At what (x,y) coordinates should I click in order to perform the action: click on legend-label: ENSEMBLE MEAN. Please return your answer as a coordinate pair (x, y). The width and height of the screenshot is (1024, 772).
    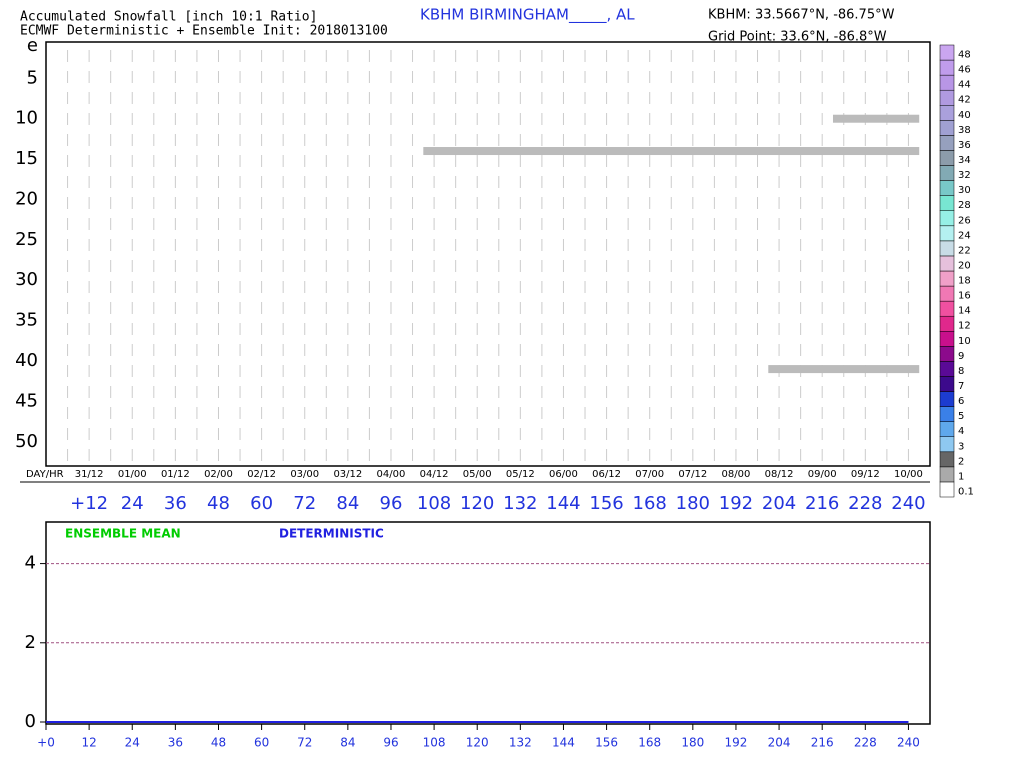
    Looking at the image, I should click on (123, 534).